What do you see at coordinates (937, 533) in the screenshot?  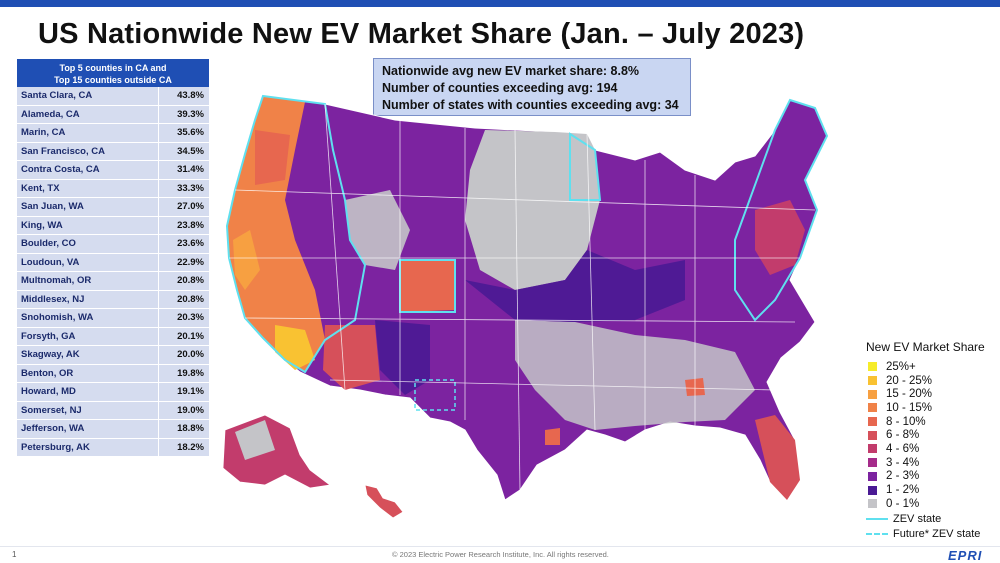 I see `legend-future-zev-label: Future* ZEV state` at bounding box center [937, 533].